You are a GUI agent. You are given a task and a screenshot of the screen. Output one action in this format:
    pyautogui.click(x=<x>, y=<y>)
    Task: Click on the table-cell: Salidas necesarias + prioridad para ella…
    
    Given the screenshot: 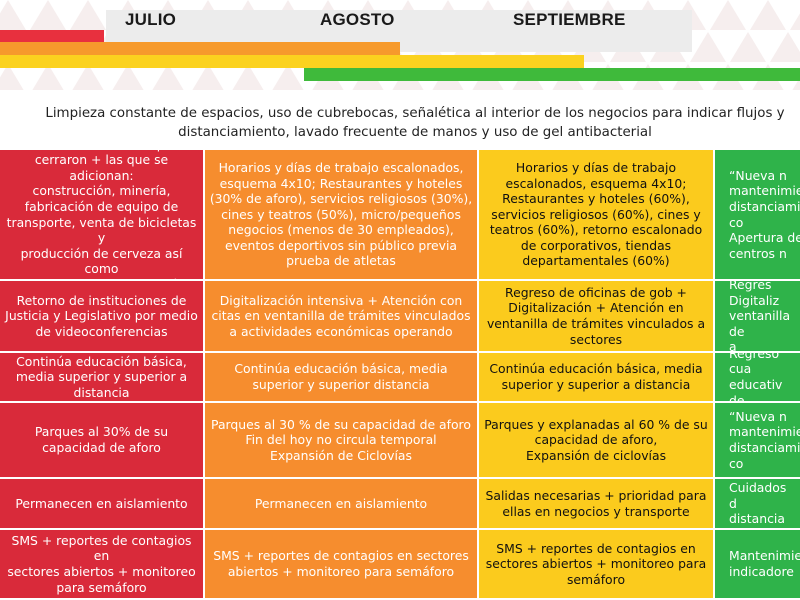 What is the action you would take?
    pyautogui.click(x=596, y=503)
    